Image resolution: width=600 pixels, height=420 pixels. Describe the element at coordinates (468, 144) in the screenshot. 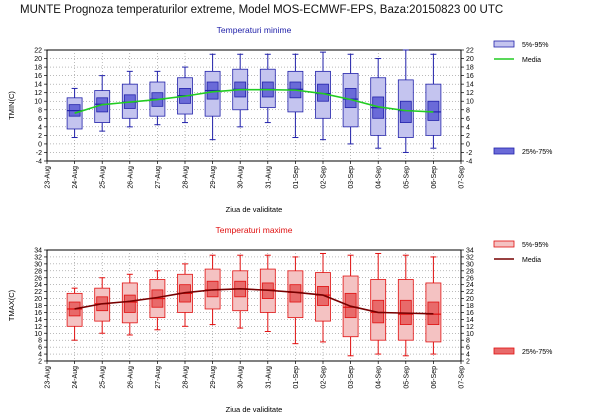

I see `y-tick-label-right: 0` at that location.